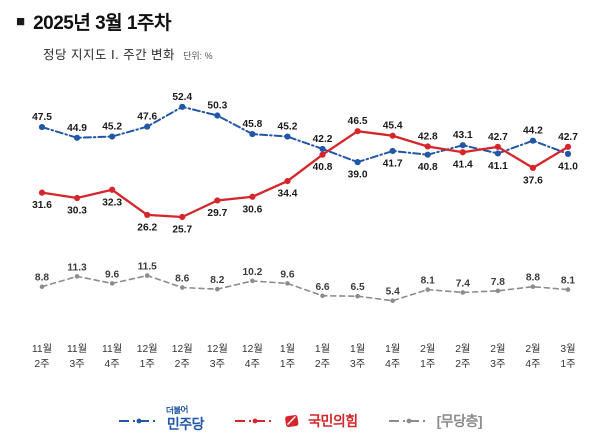 The width and height of the screenshot is (600, 444). Describe the element at coordinates (463, 283) in the screenshot. I see `value-label-unaffiliated: 7.4` at that location.